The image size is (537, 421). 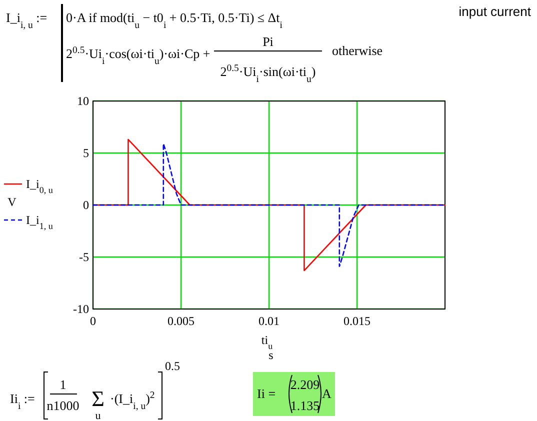 I want to click on text: 2.209, so click(x=305, y=384).